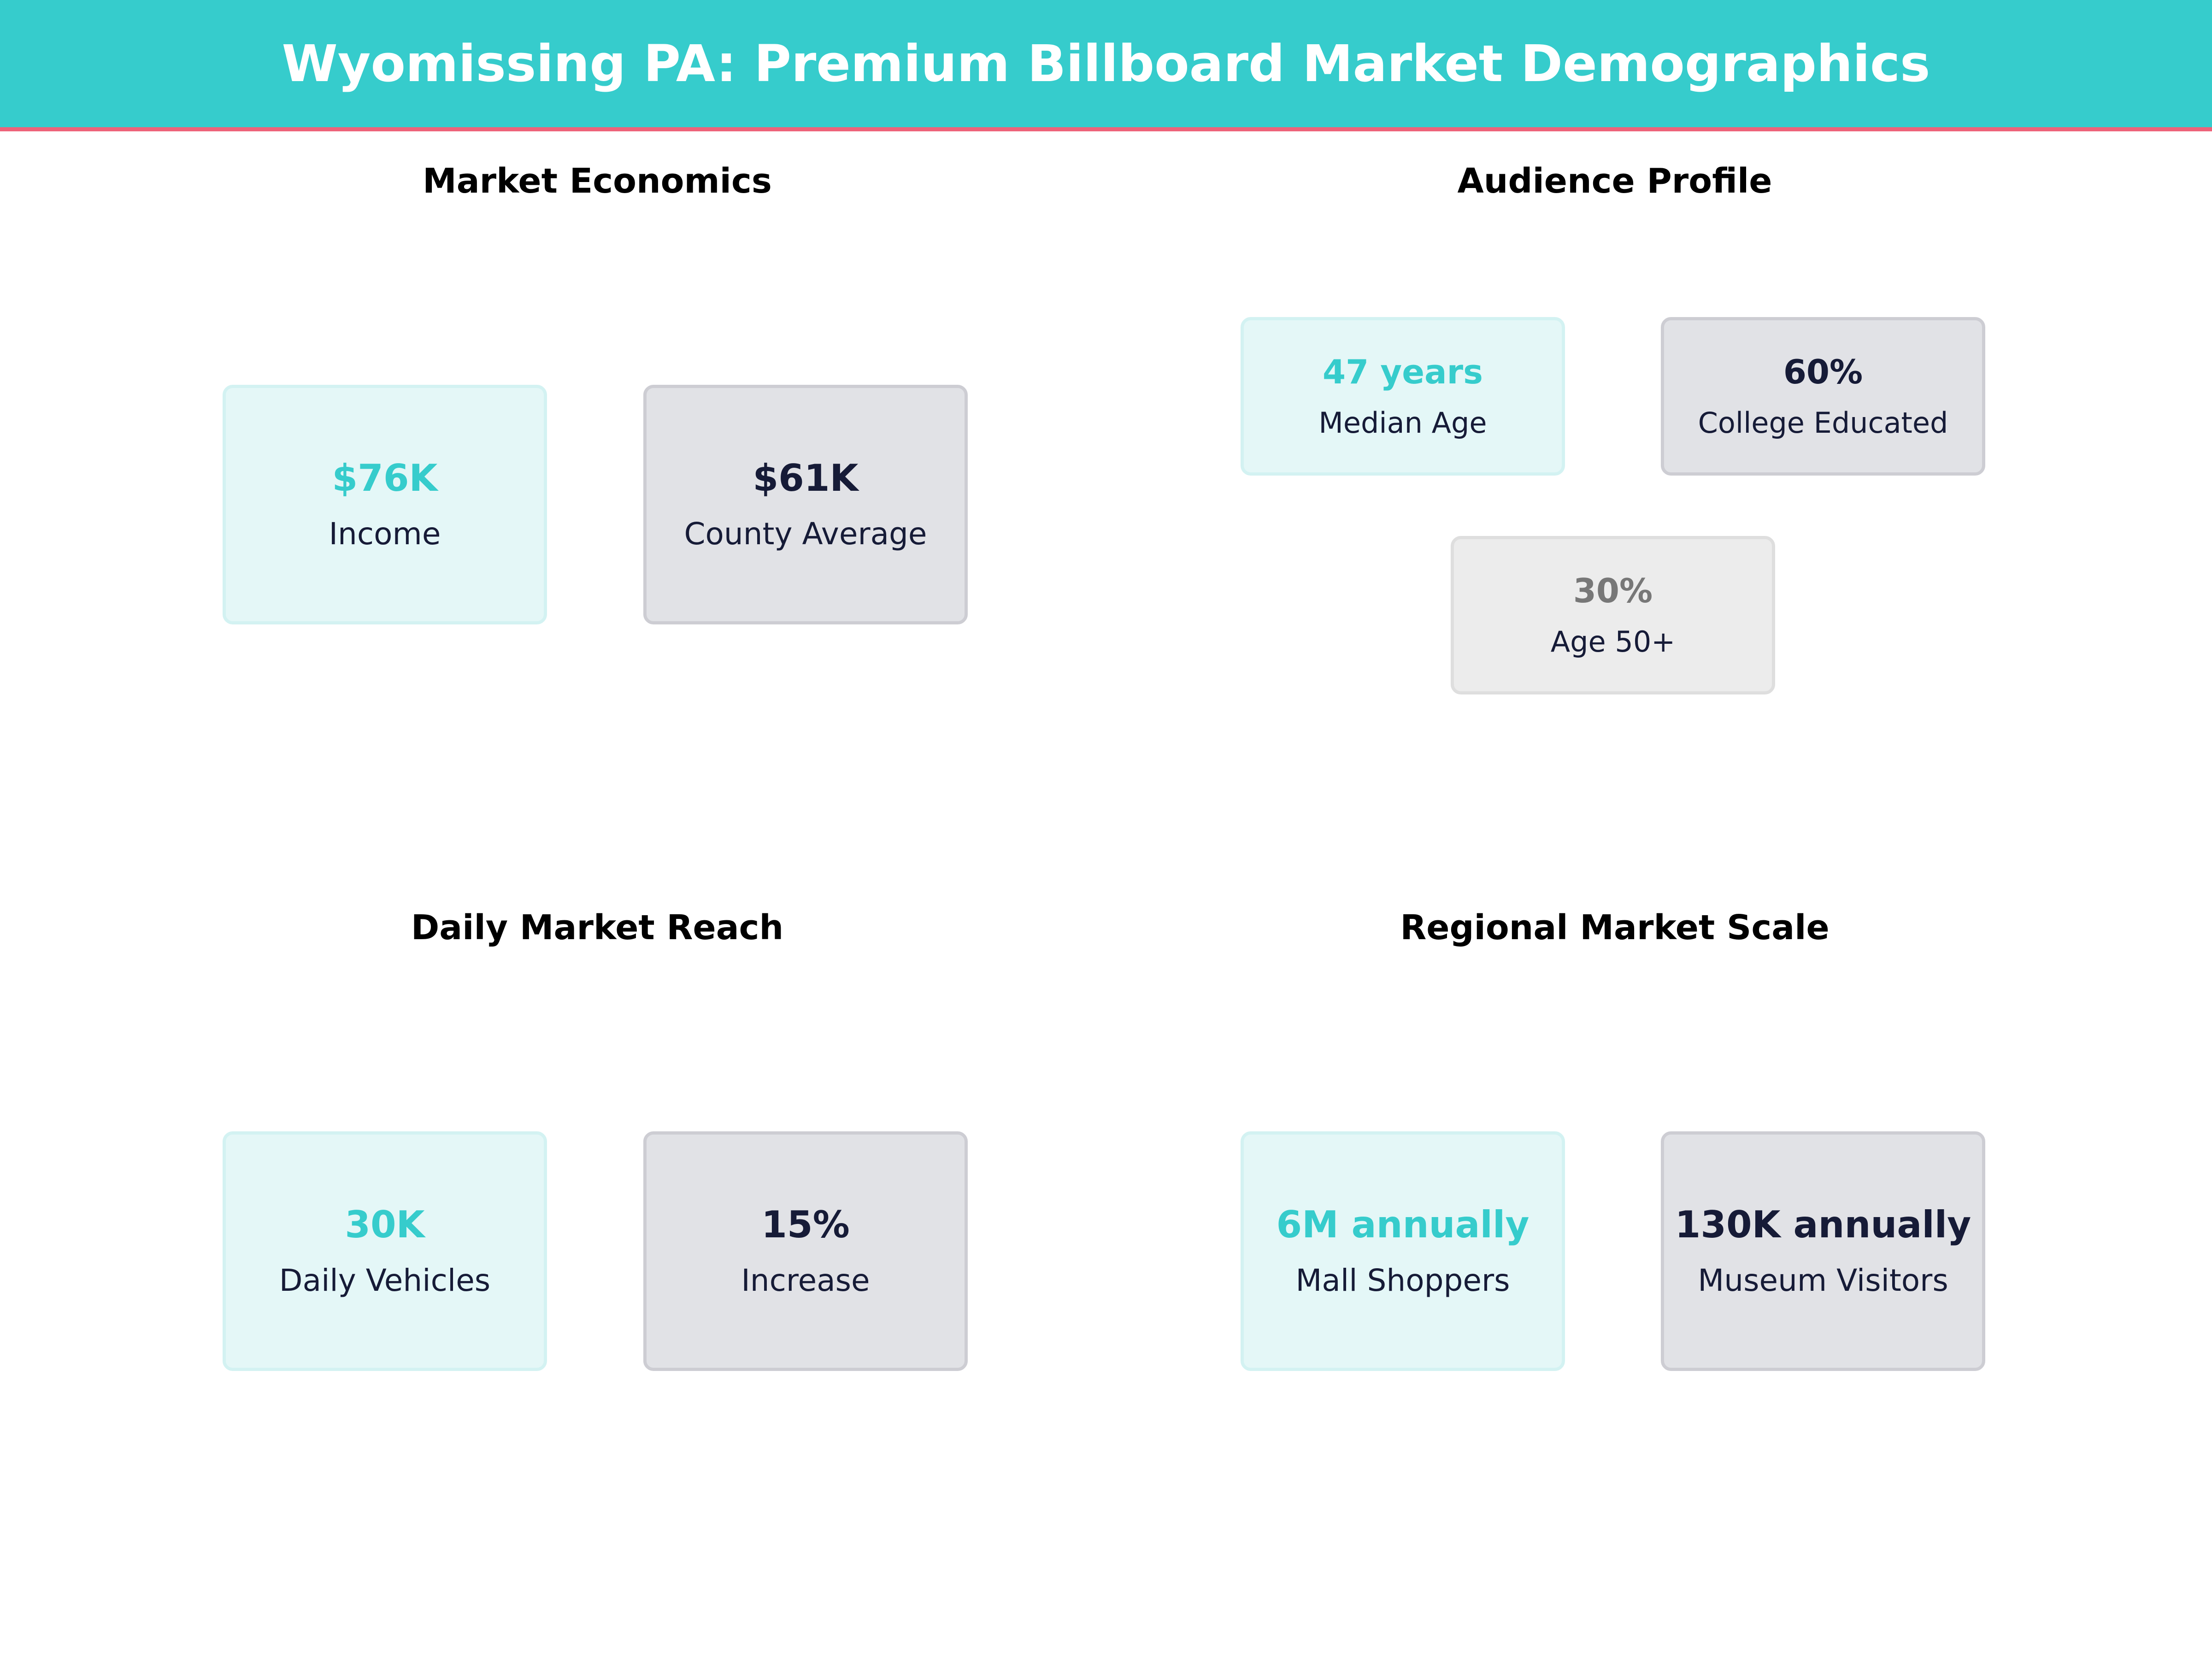 This screenshot has width=2212, height=1659. What do you see at coordinates (385, 1251) in the screenshot?
I see `stat-card-daily-vehicles: 30K Daily Vehicles` at bounding box center [385, 1251].